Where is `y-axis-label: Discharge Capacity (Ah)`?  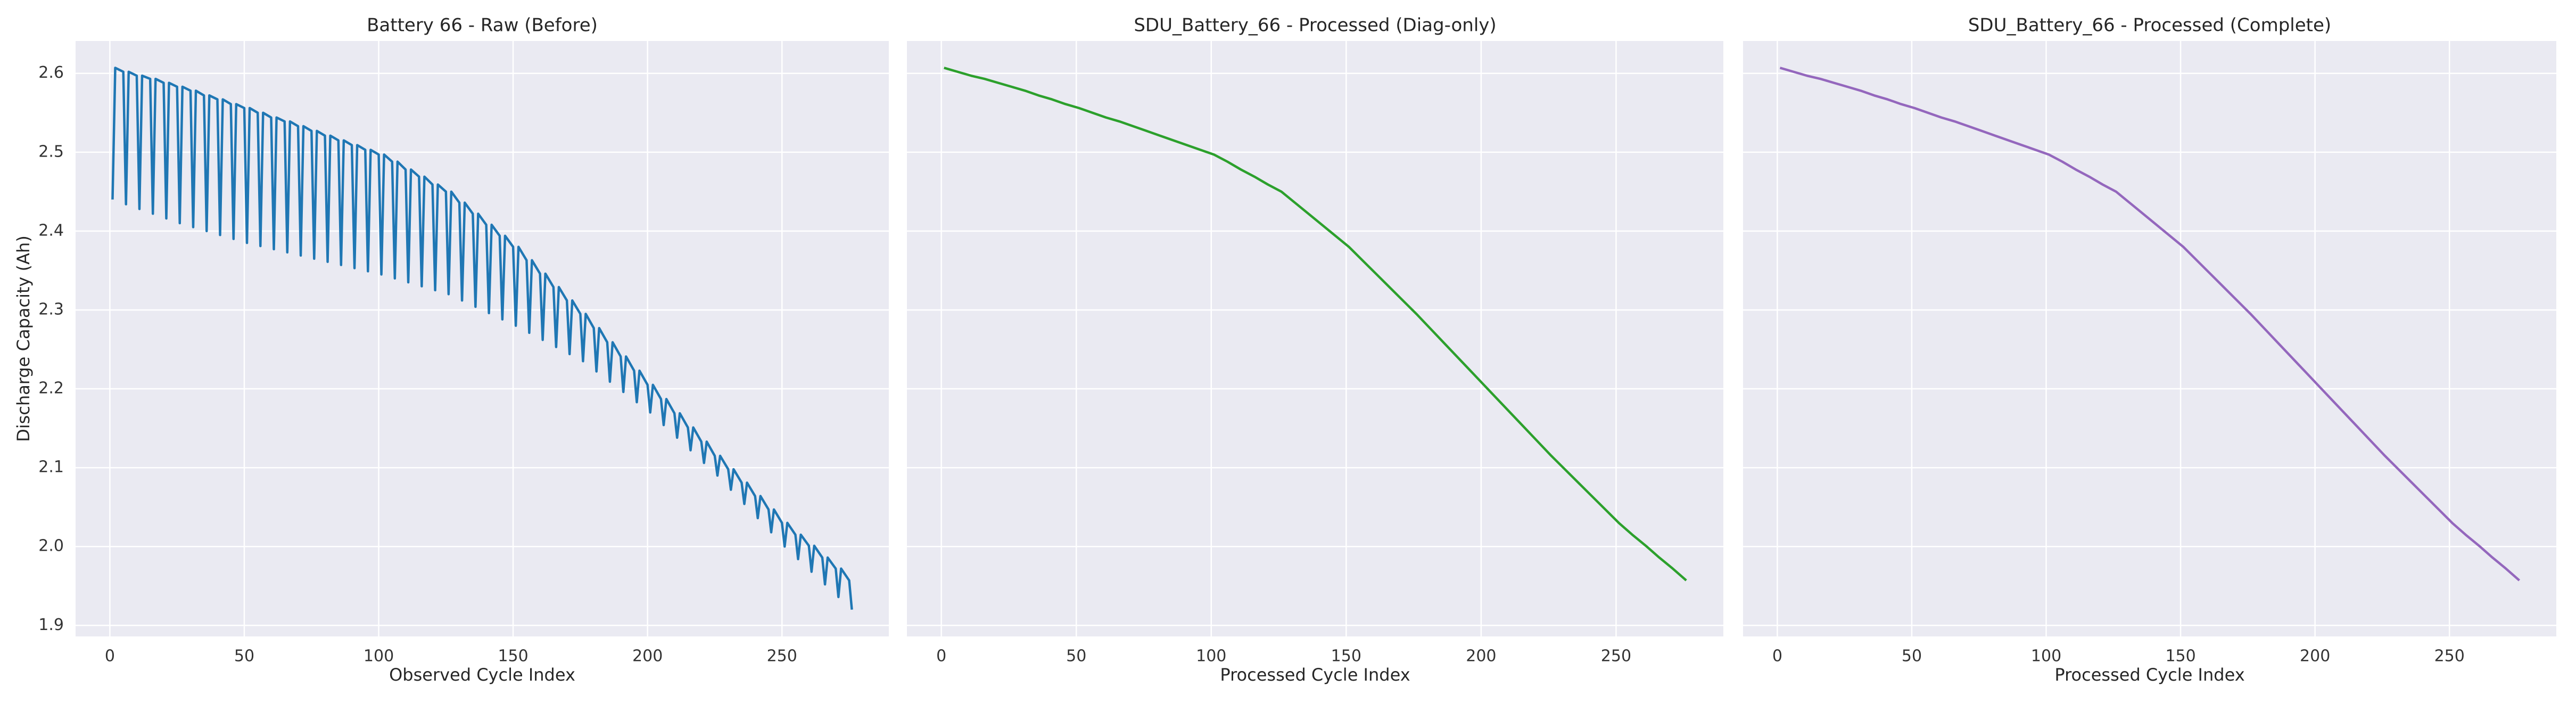
y-axis-label: Discharge Capacity (Ah) is located at coordinates (23, 339).